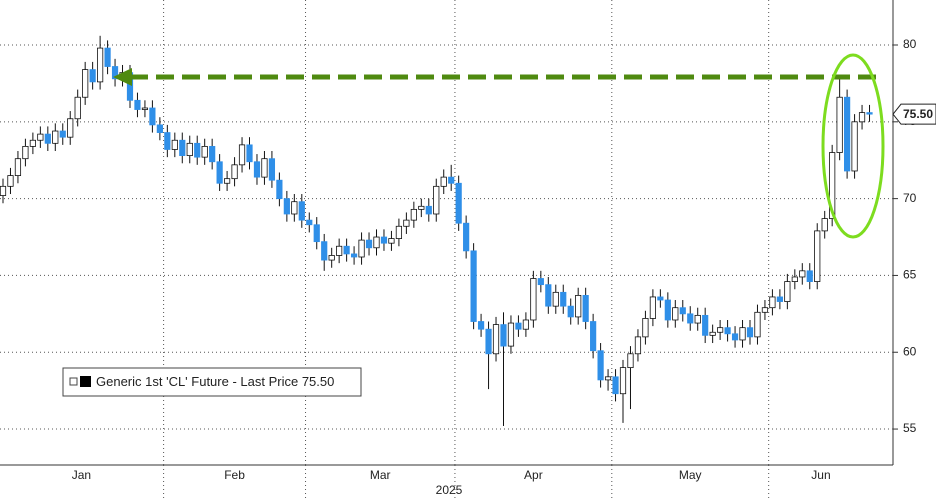  Describe the element at coordinates (910, 428) in the screenshot. I see `y-tick-label: 55` at that location.